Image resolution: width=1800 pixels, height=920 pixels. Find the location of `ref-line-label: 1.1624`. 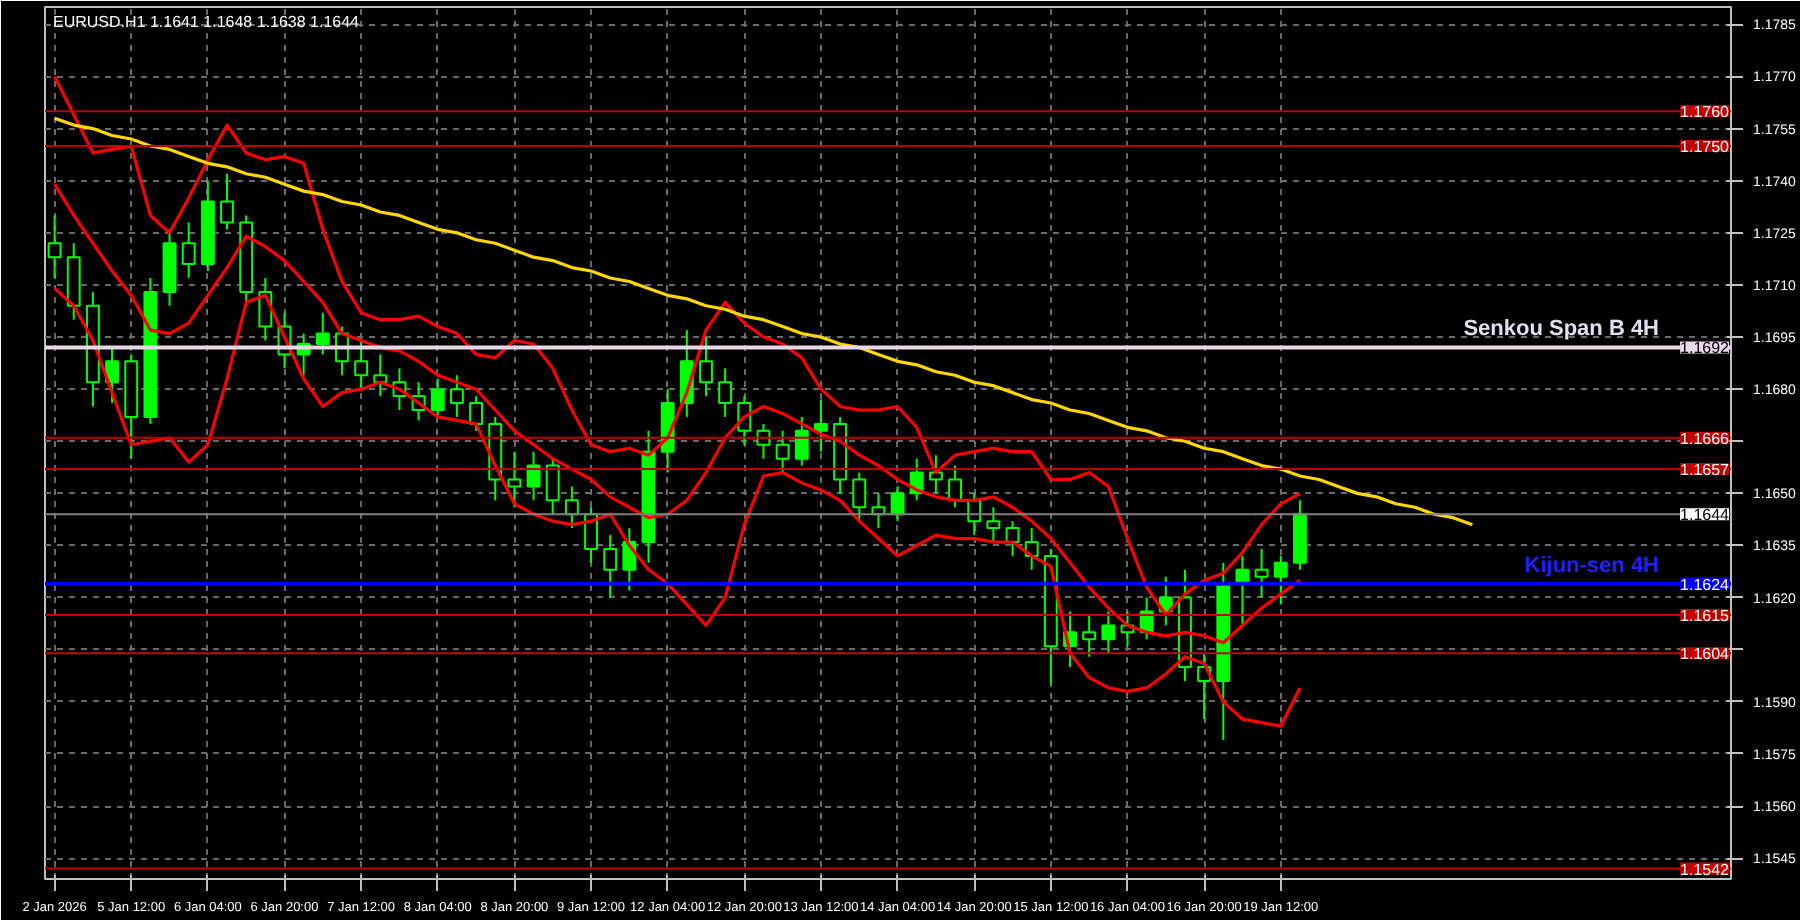

ref-line-label: 1.1624 is located at coordinates (1705, 584).